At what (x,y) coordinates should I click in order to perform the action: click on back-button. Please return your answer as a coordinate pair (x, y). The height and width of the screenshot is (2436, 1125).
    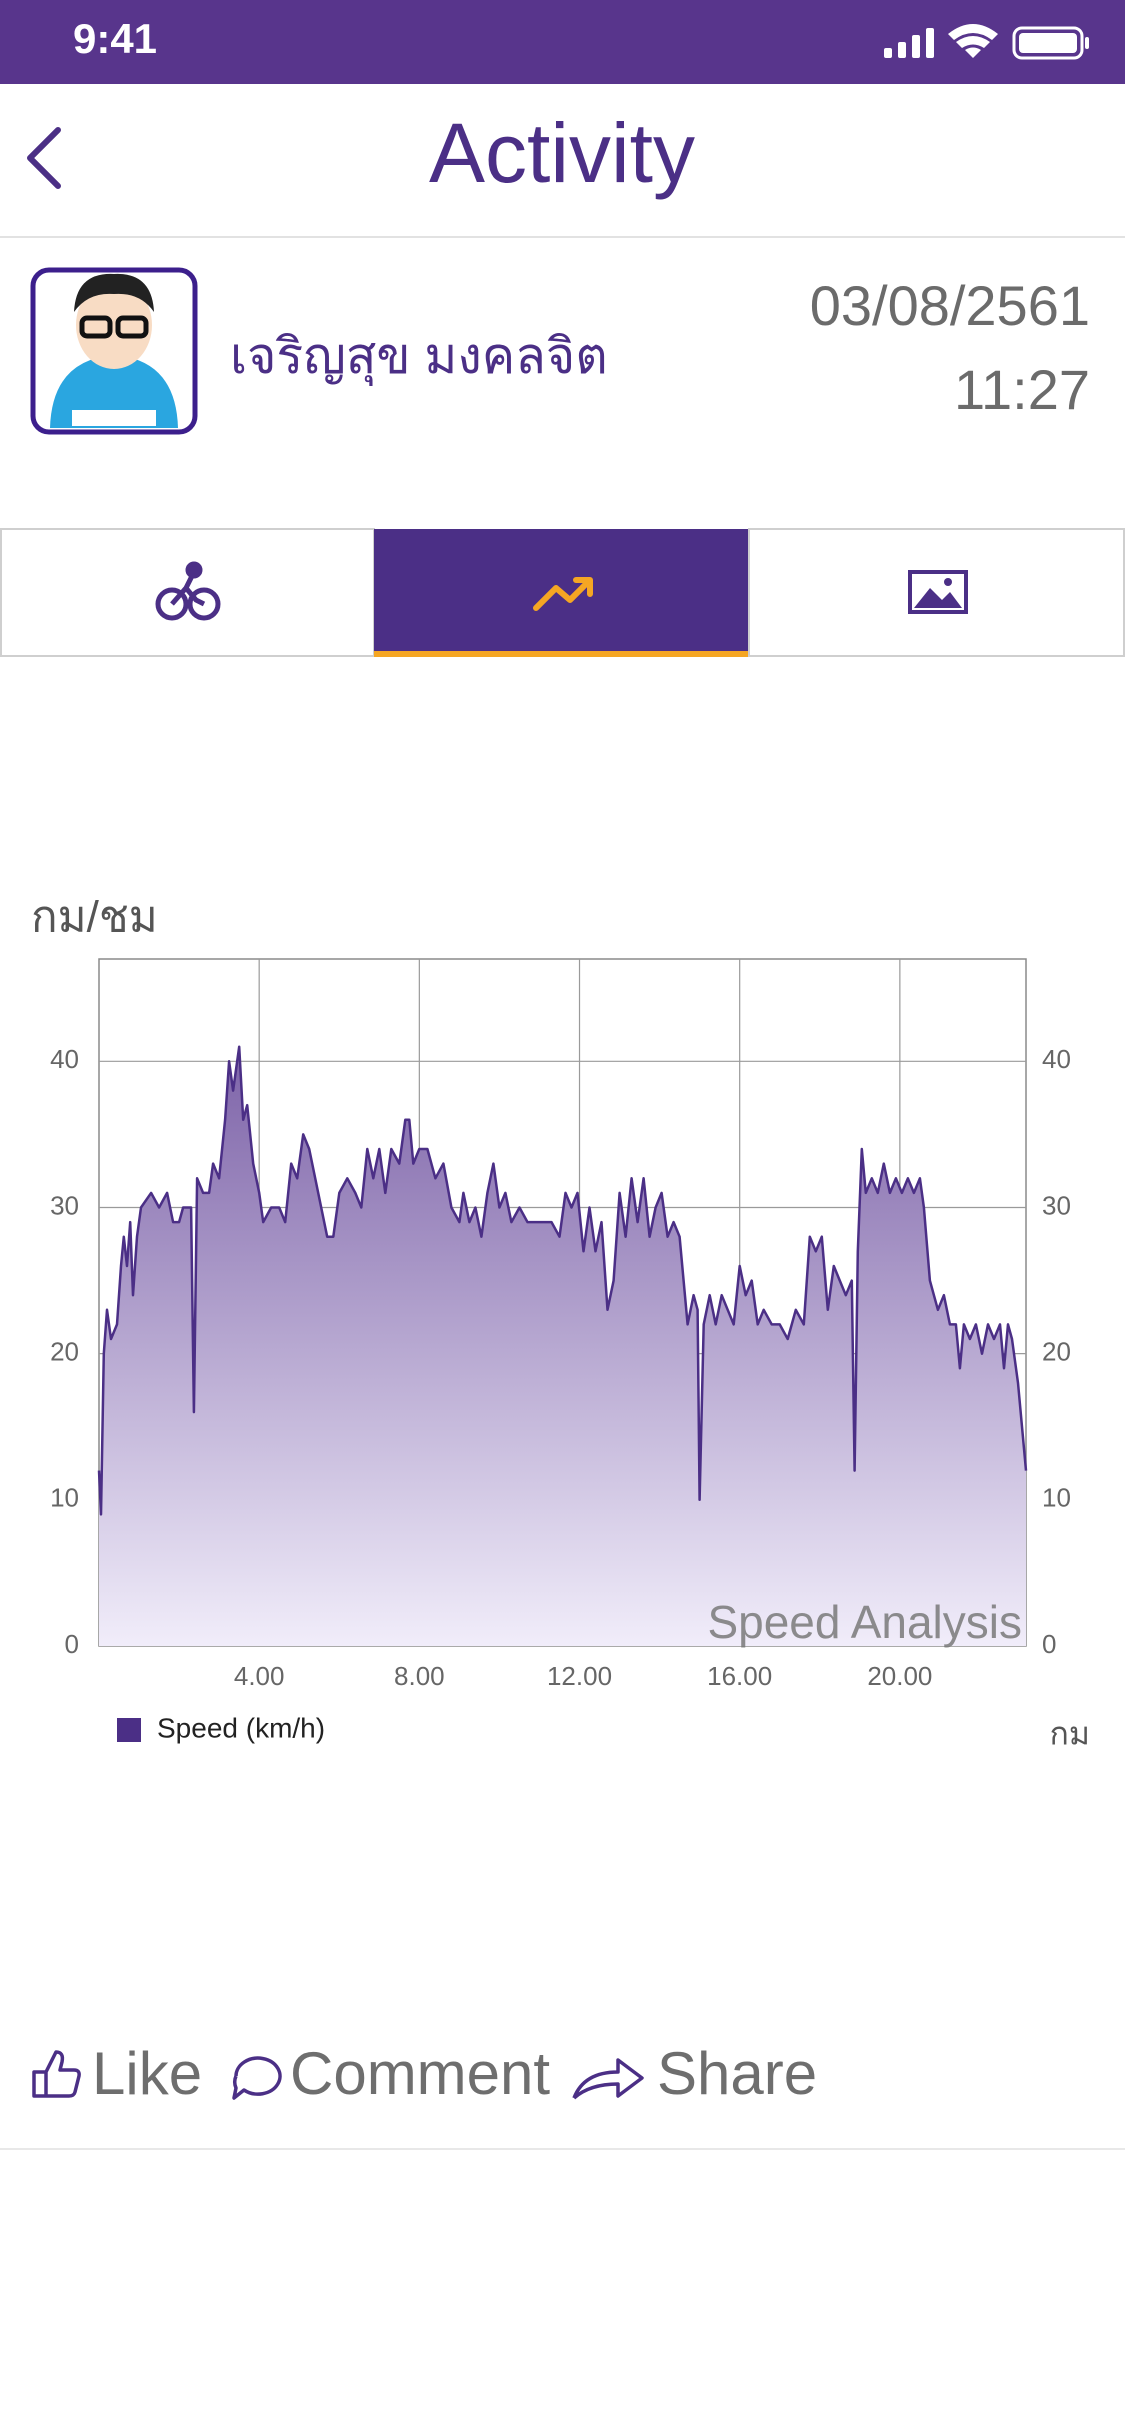
    Looking at the image, I should click on (44, 158).